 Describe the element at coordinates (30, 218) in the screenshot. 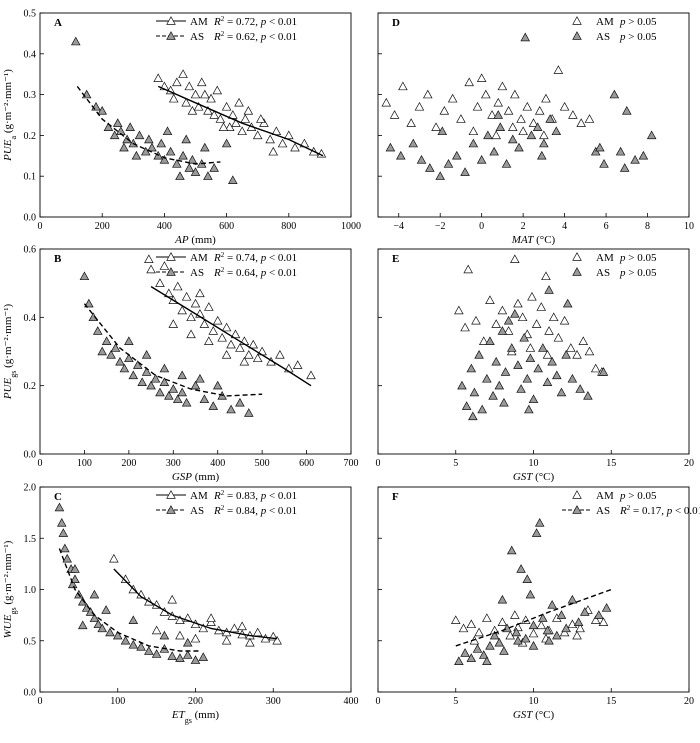

I see `y-tick-label: 0.0` at that location.